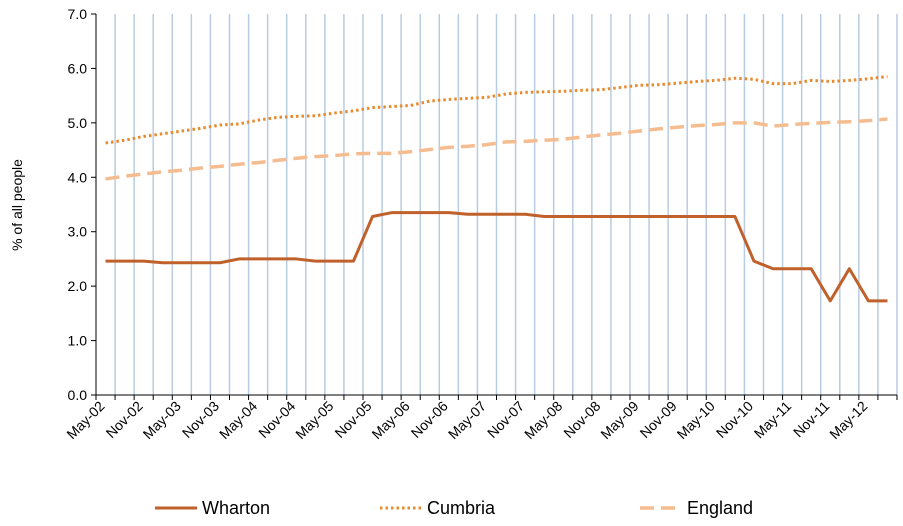 This screenshot has height=526, width=903. What do you see at coordinates (496, 110) in the screenshot?
I see `series-line-cumbria` at bounding box center [496, 110].